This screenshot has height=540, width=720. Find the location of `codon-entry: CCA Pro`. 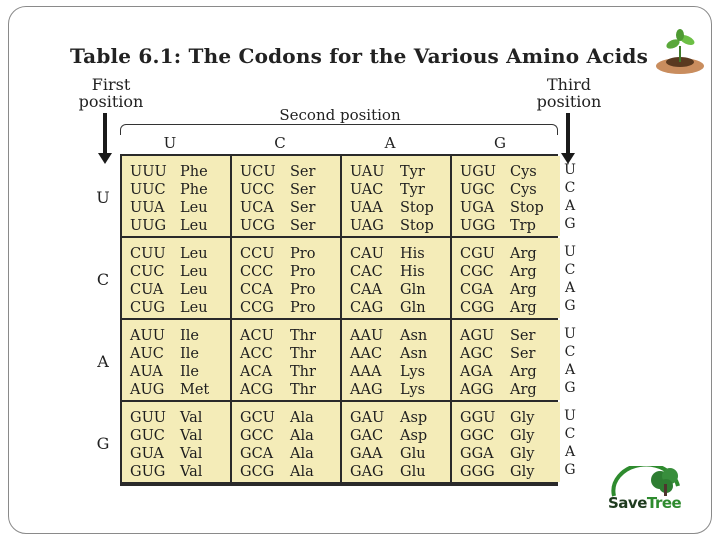

codon-entry: CCA Pro is located at coordinates (290, 290).